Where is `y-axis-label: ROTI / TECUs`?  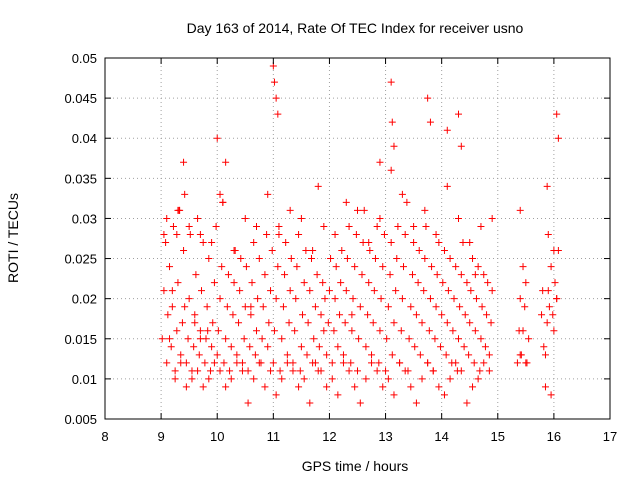
y-axis-label: ROTI / TECUs is located at coordinates (13, 238).